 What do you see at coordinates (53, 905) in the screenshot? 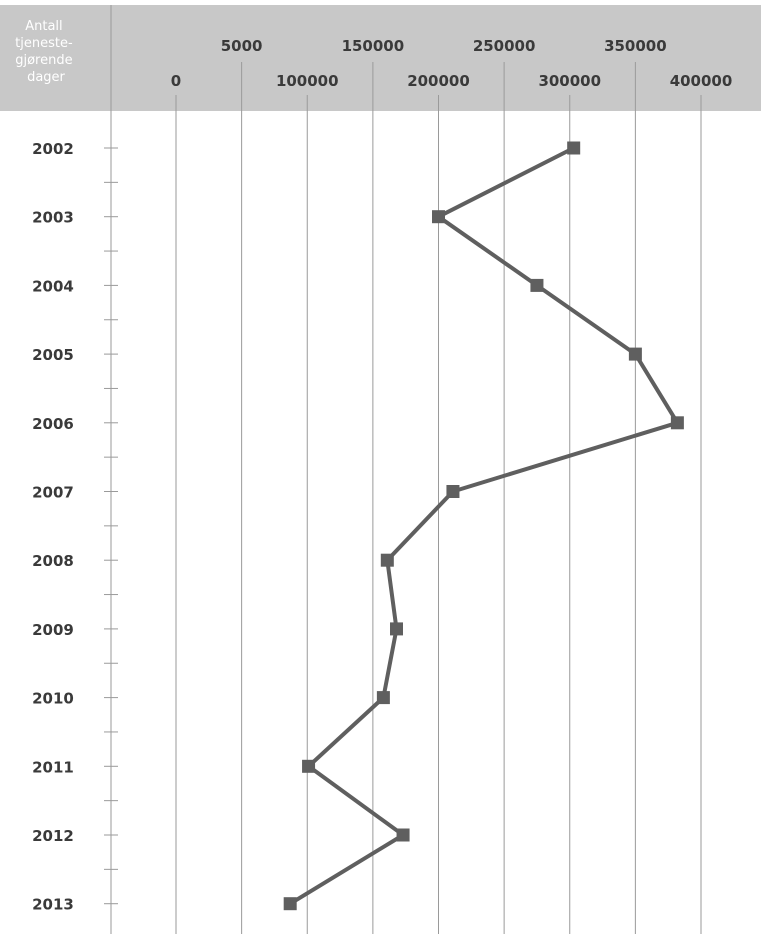
I see `y-tick-label: 2013` at bounding box center [53, 905].